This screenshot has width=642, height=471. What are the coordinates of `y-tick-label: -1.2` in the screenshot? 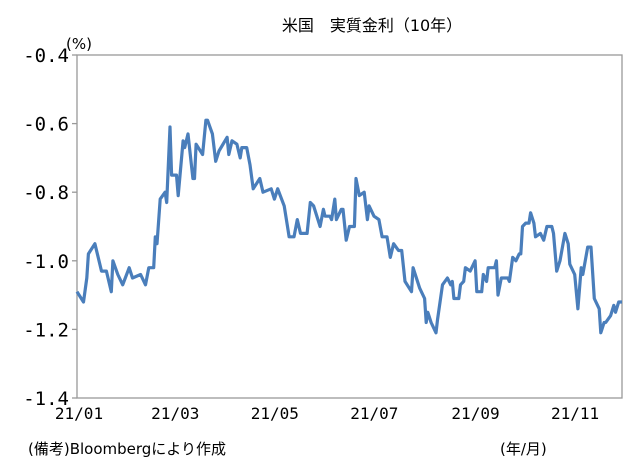 It's located at (46, 330).